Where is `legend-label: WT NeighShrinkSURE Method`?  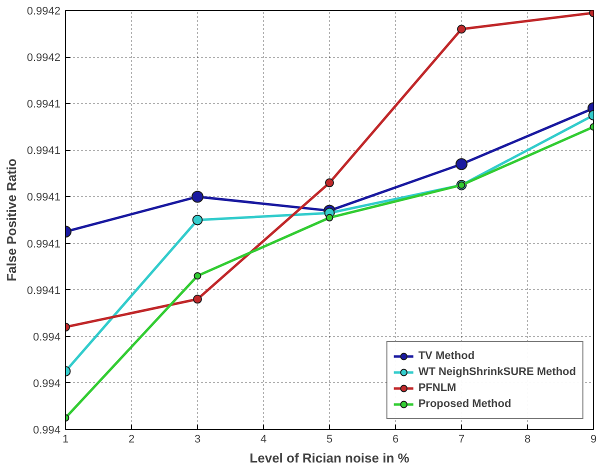 legend-label: WT NeighShrinkSURE Method is located at coordinates (497, 372).